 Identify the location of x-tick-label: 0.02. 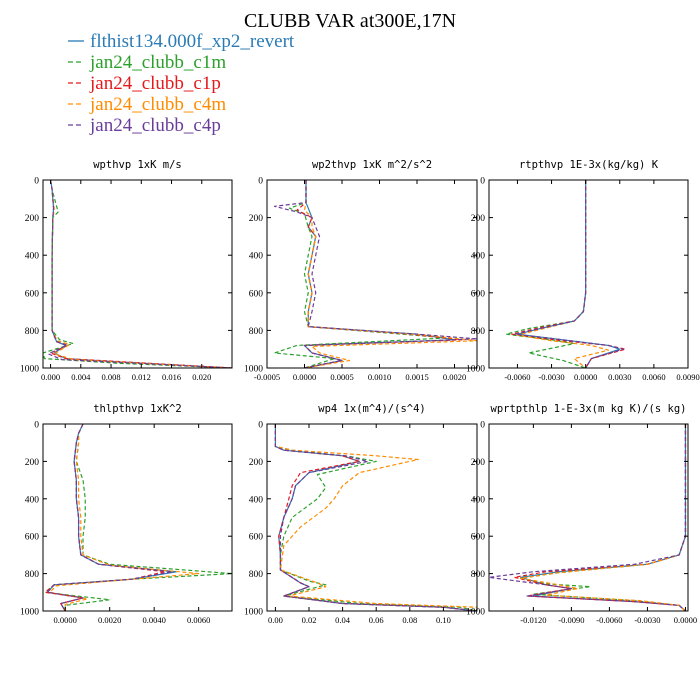
(309, 620).